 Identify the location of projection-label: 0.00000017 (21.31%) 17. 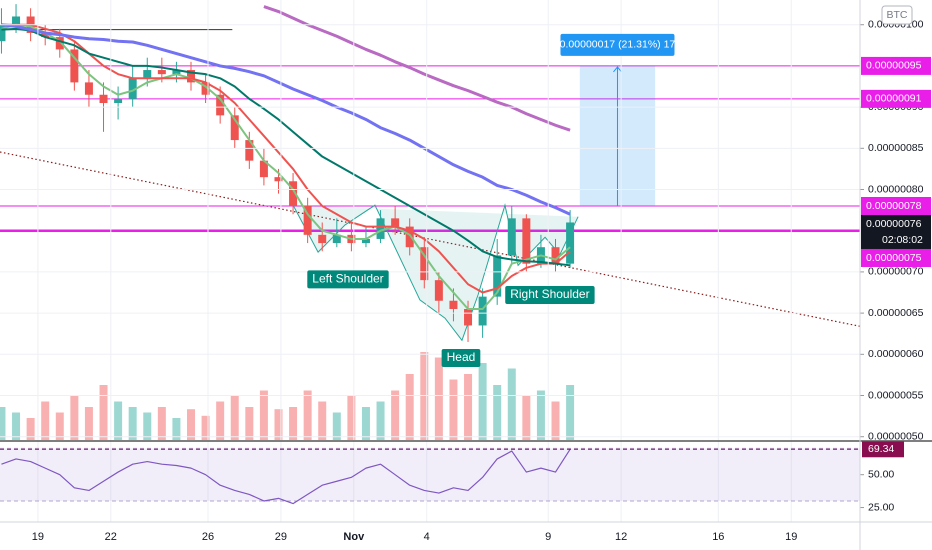
(618, 45).